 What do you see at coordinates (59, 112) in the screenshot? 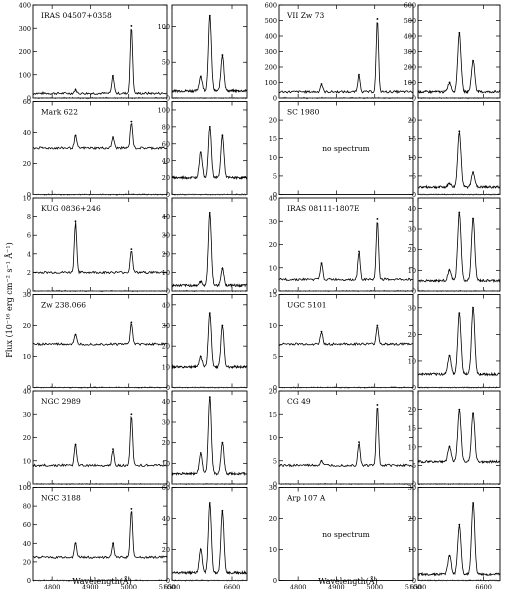
I see `panel-title: Mark 622` at bounding box center [59, 112].